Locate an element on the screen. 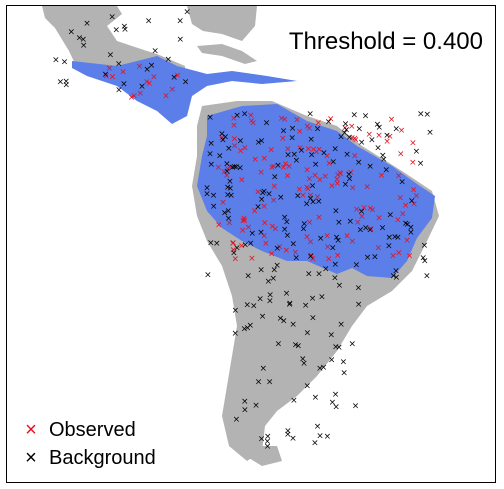  legend-label-observed: Observed is located at coordinates (92, 429).